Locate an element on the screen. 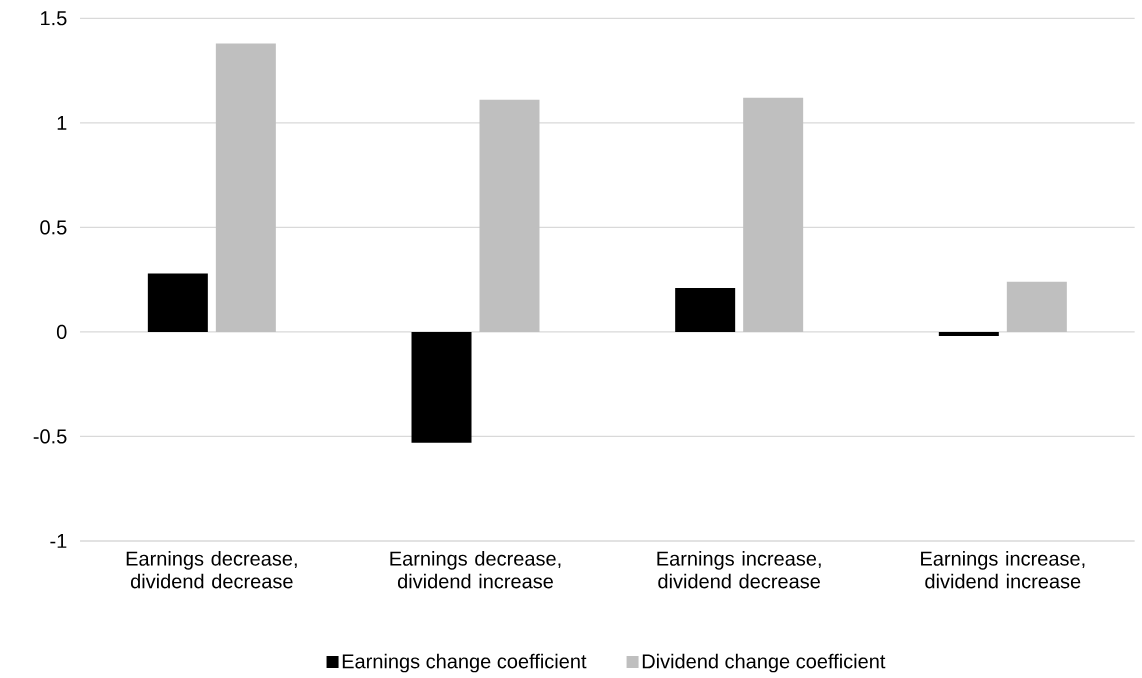  y-tick-label: 0 is located at coordinates (61, 331).